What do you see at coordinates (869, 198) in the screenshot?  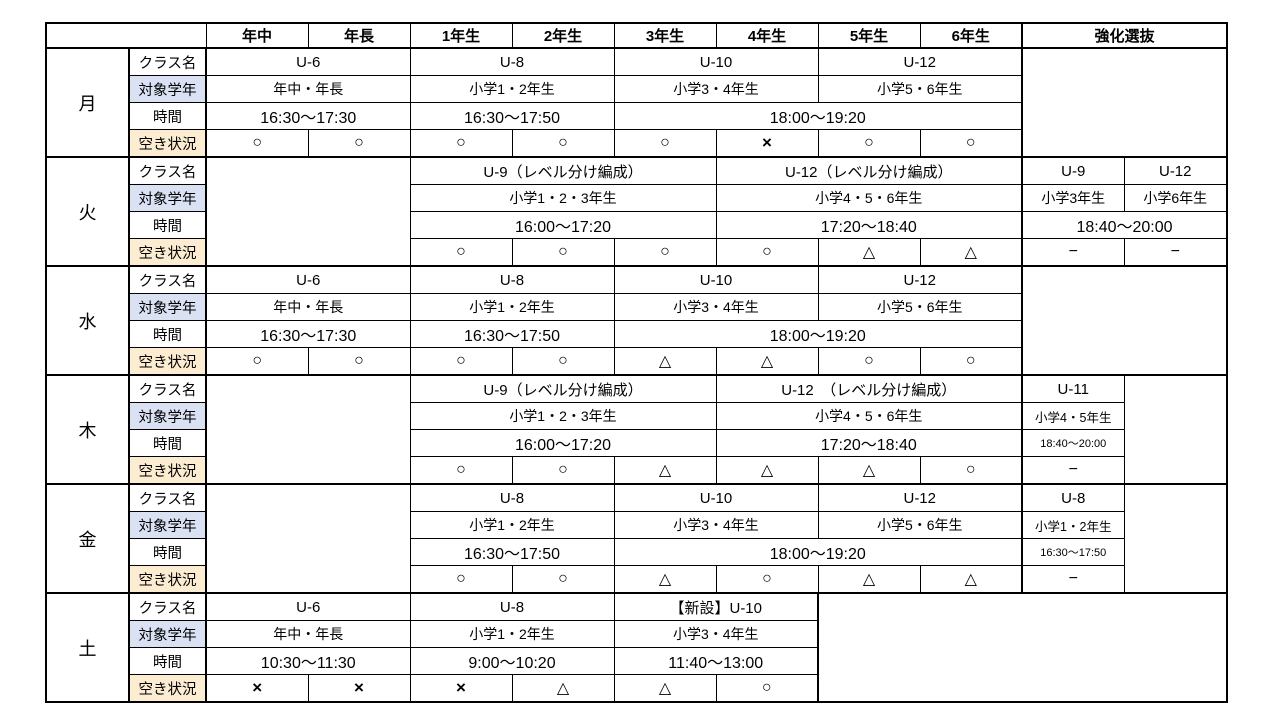 I see `target-grade-cell: 小学4・5・6年生` at bounding box center [869, 198].